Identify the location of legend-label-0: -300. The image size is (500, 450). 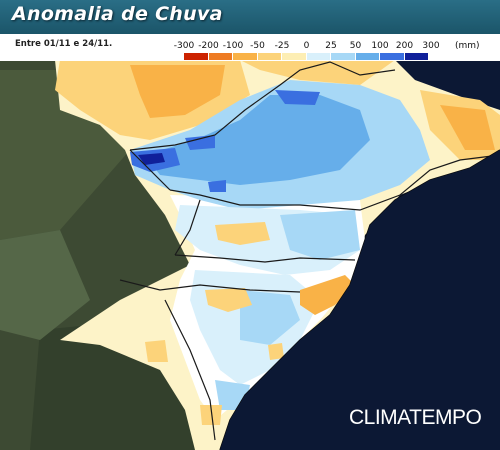
(184, 46).